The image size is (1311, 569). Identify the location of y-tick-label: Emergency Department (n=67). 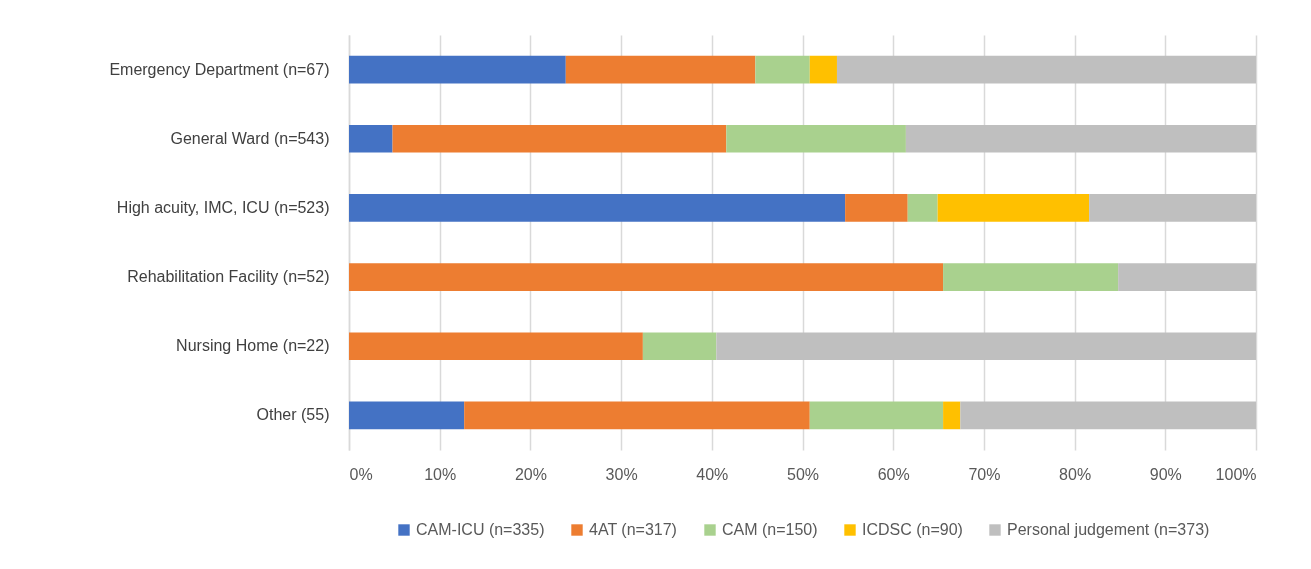
(219, 69).